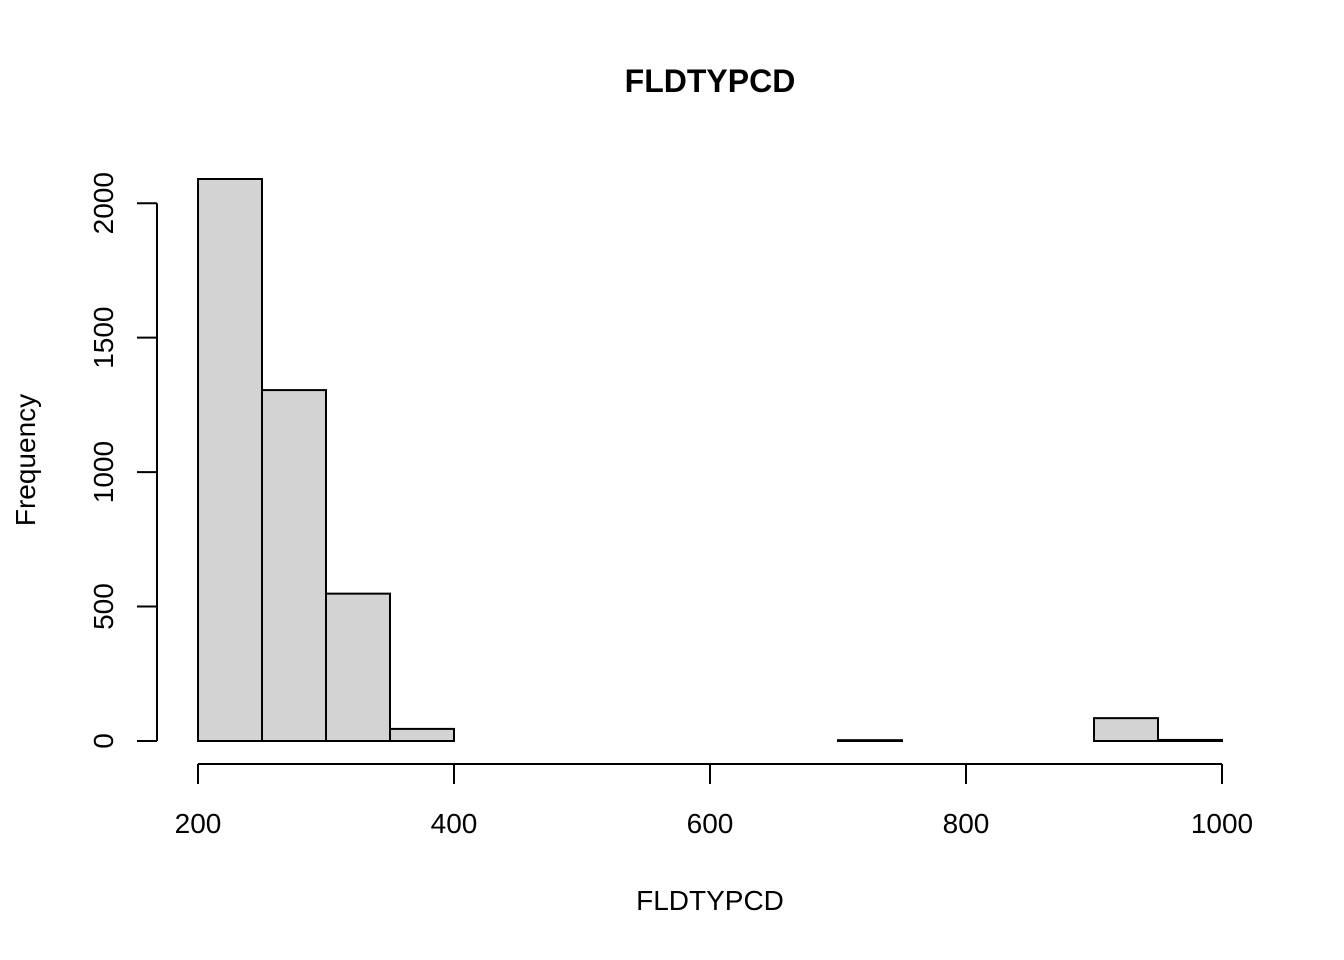 The width and height of the screenshot is (1344, 960). I want to click on y-tick-label: 0, so click(103, 741).